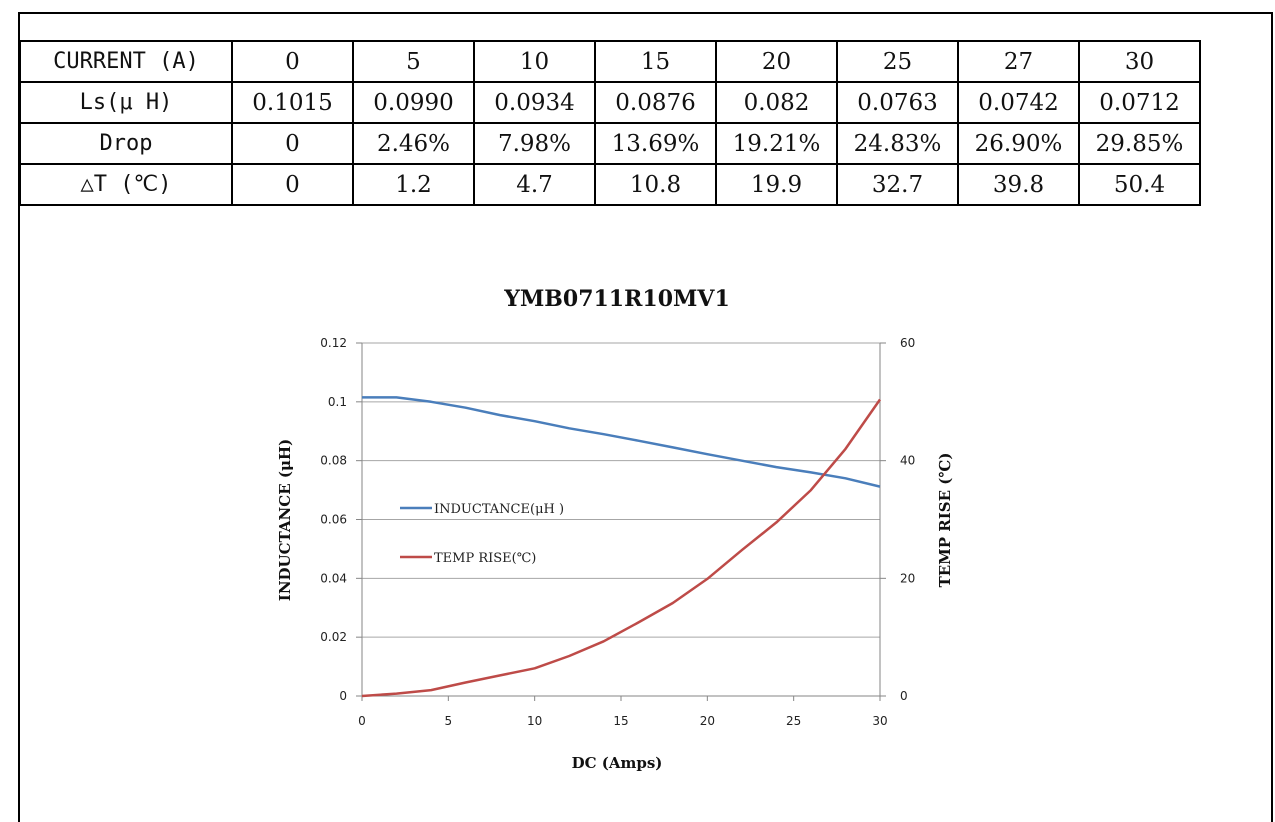 This screenshot has width=1275, height=822. What do you see at coordinates (793, 721) in the screenshot?
I see `x-tick-label: 25` at bounding box center [793, 721].